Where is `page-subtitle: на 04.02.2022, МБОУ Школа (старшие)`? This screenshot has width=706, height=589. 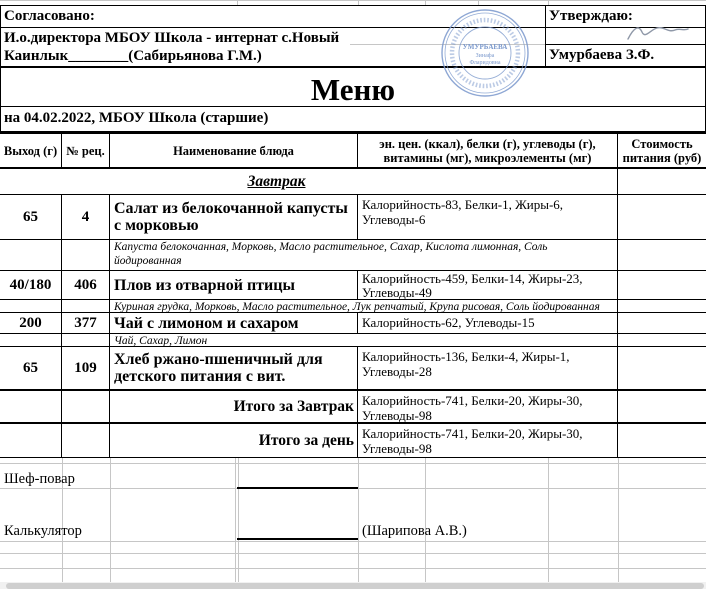
page-subtitle: на 04.02.2022, МБОУ Школа (старшие) is located at coordinates (136, 118).